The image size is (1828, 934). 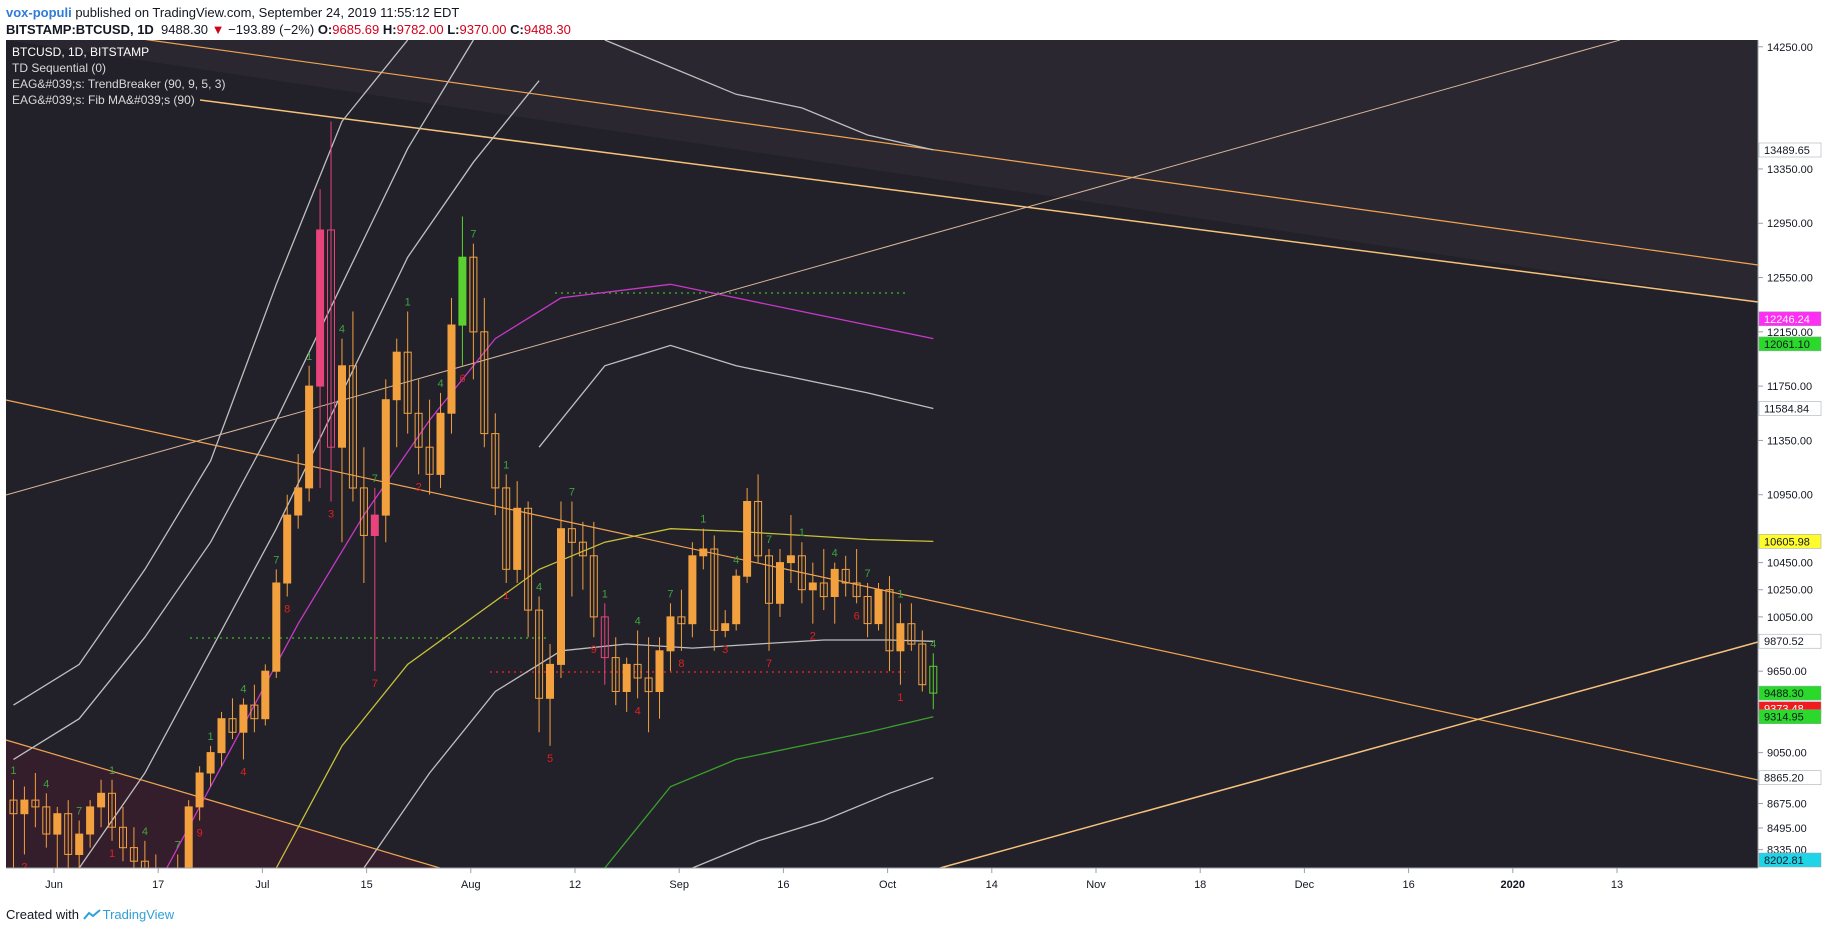 I want to click on y-tick-label: 9650.00, so click(x=1787, y=672).